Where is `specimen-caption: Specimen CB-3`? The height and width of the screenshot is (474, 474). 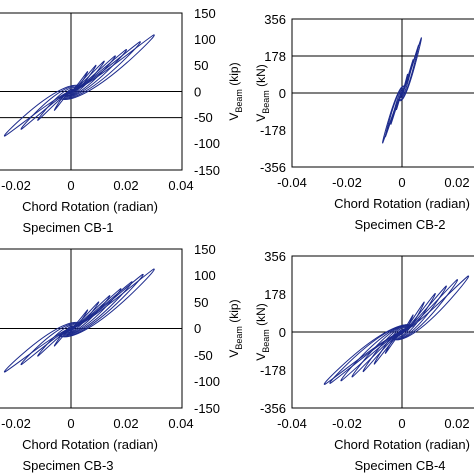 specimen-caption: Specimen CB-3 is located at coordinates (67, 465).